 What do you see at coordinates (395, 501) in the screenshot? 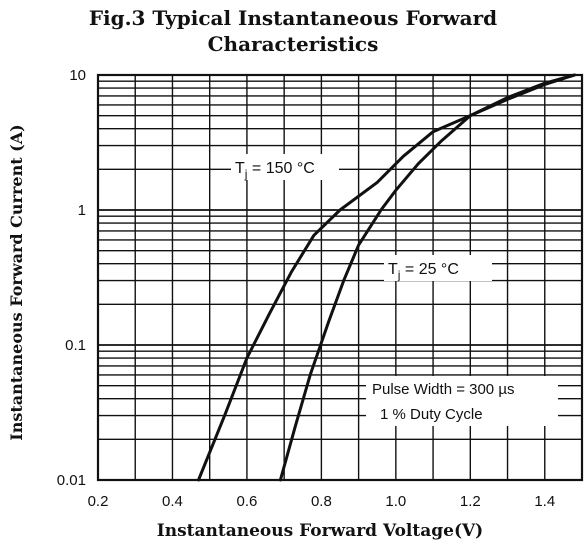
I see `x-tick-label: 1.0` at bounding box center [395, 501].